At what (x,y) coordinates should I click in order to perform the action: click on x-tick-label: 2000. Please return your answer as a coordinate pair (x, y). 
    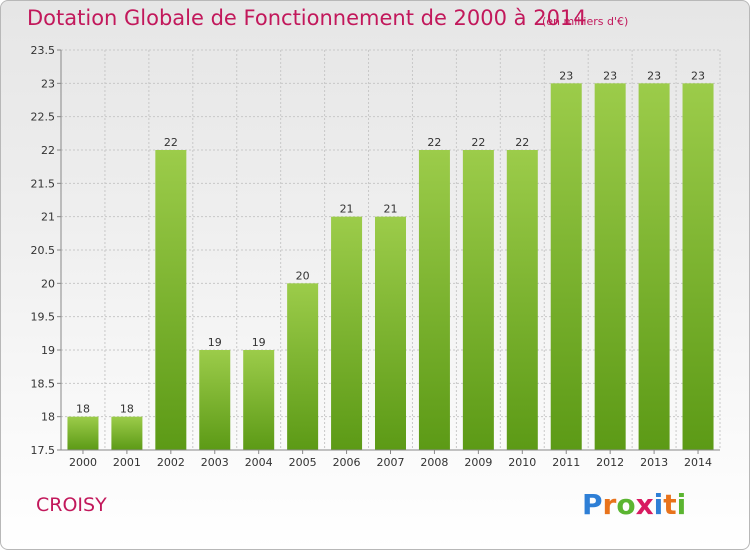
    Looking at the image, I should click on (83, 462).